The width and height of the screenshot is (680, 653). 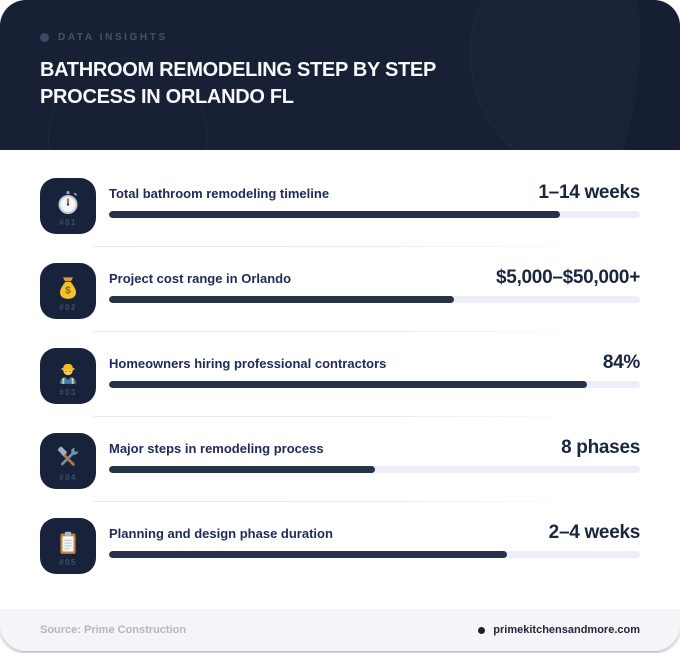 I want to click on stat-icon-tile: $ #02, so click(x=68, y=291).